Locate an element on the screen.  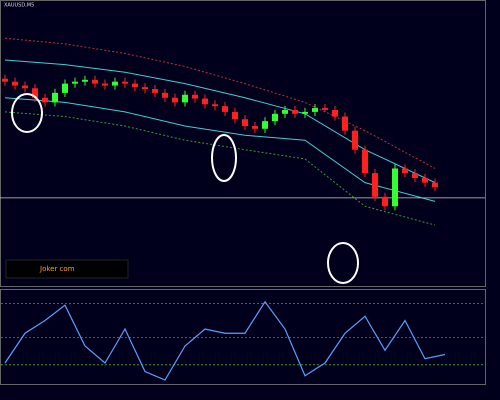
label-box is located at coordinates (67, 269).